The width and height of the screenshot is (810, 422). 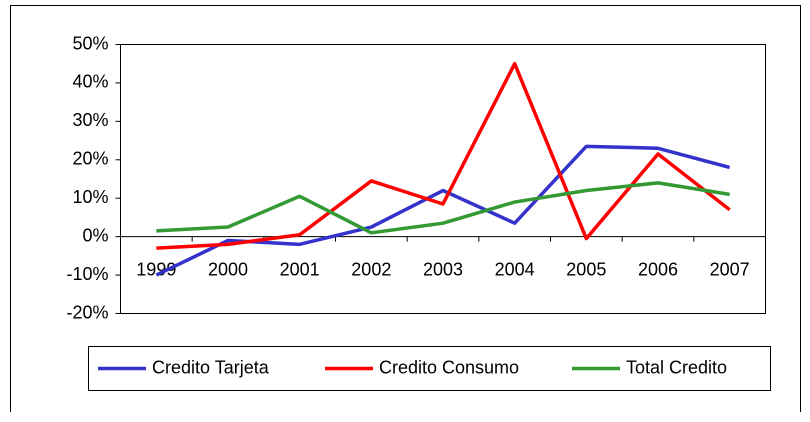 What do you see at coordinates (449, 367) in the screenshot?
I see `legend-label: Credito Consumo` at bounding box center [449, 367].